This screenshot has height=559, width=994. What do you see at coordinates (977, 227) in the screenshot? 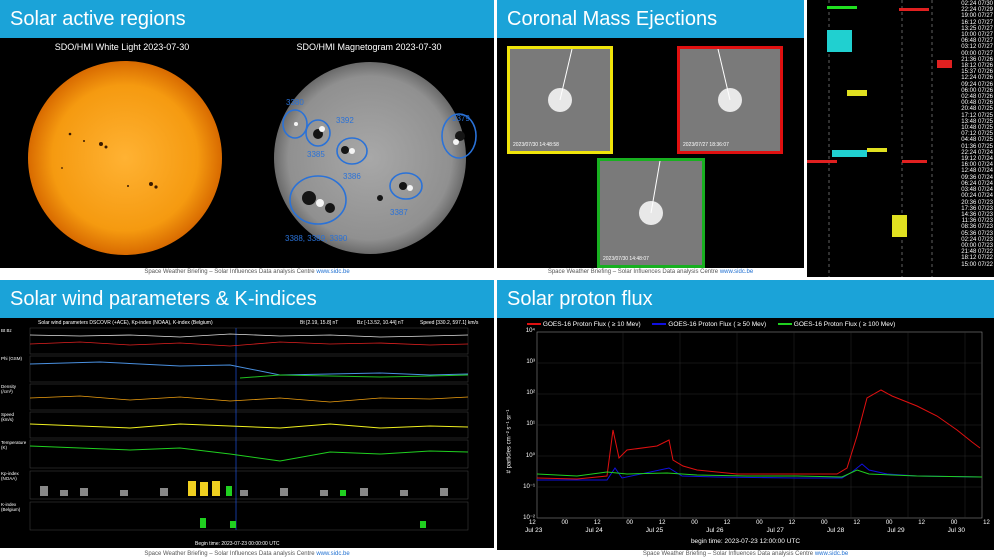
I see `timeline-time: 08:36 07/23` at bounding box center [977, 227].